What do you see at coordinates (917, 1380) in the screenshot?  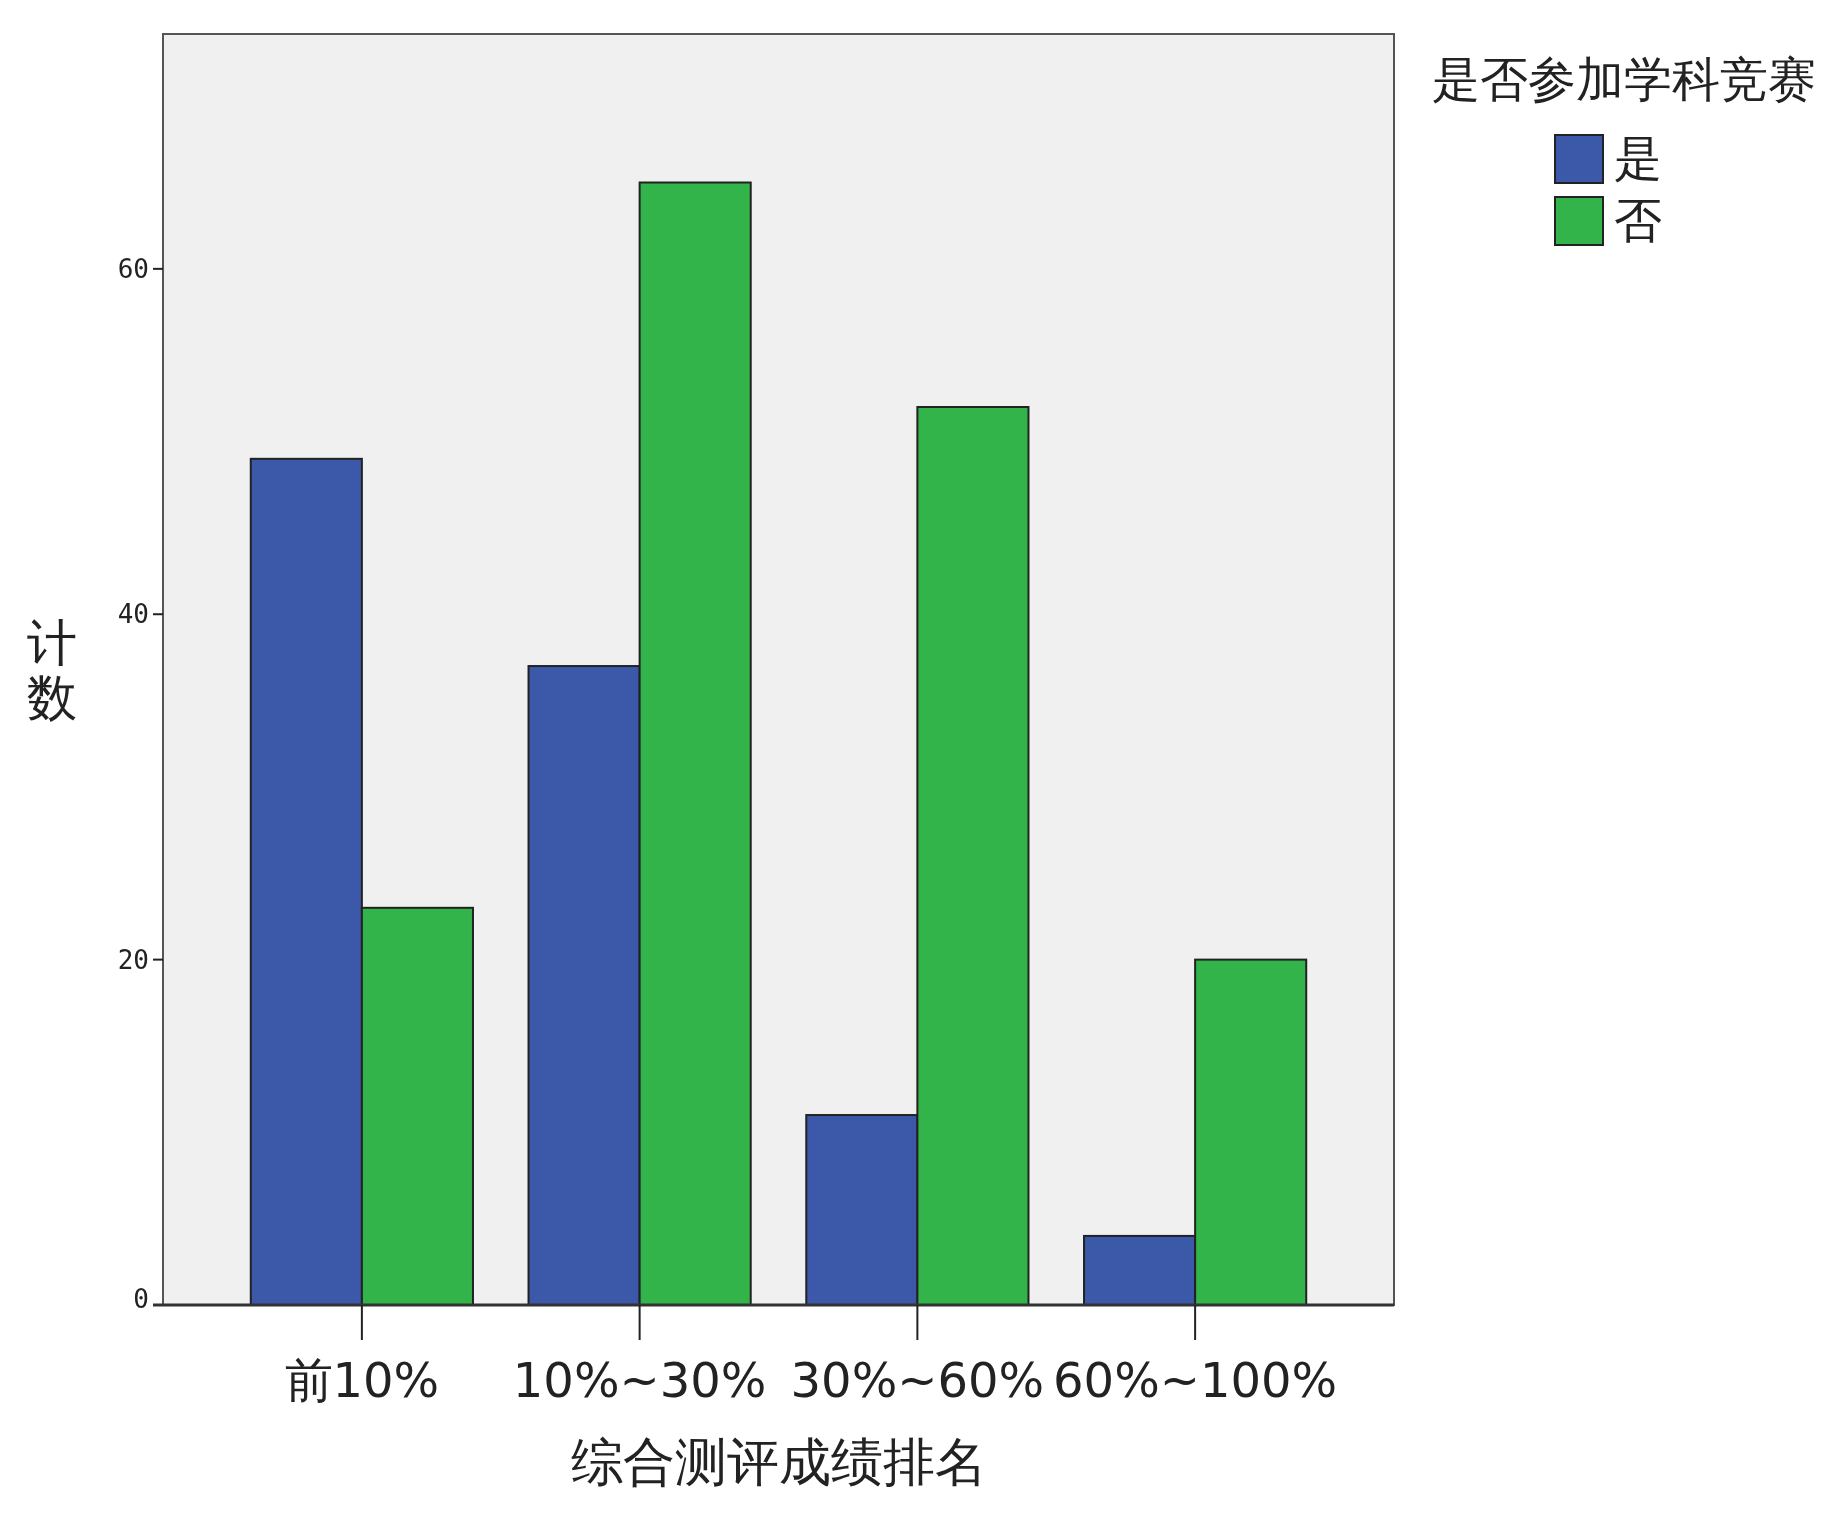 I see `x-tick-label: 30%~60%` at bounding box center [917, 1380].